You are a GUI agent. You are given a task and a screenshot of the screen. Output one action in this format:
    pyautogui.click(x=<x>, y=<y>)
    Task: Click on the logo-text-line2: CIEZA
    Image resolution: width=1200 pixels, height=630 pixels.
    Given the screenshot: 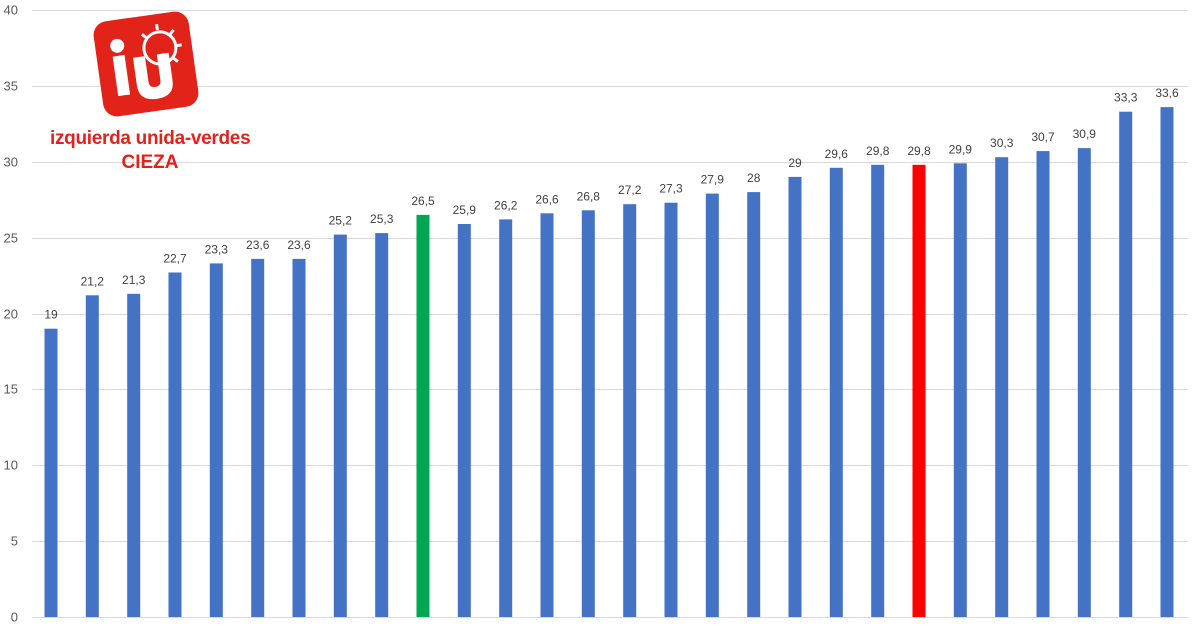 What is the action you would take?
    pyautogui.click(x=150, y=162)
    